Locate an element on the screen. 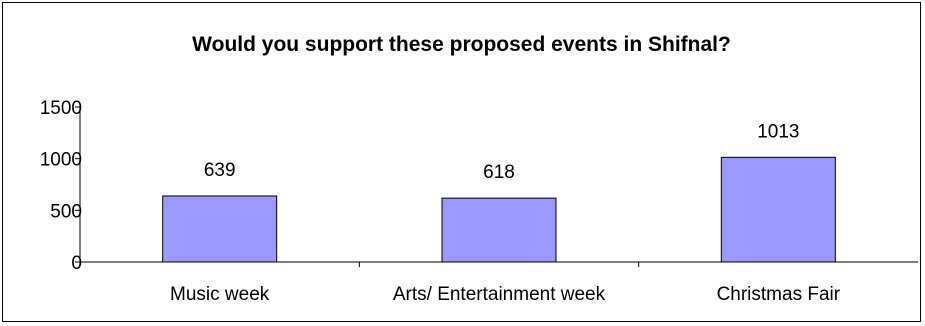 The image size is (925, 326). y-tick-label: 1500 is located at coordinates (61, 108).